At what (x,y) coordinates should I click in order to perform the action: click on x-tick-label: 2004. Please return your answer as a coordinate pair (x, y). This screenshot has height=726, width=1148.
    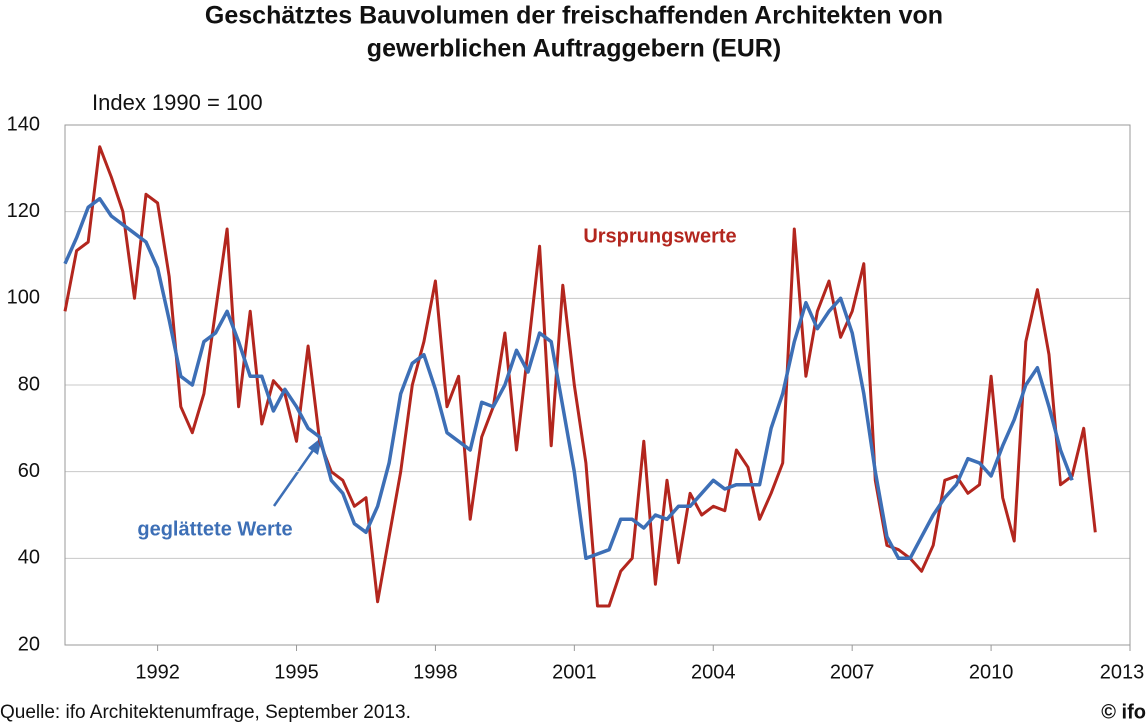
    Looking at the image, I should click on (713, 672).